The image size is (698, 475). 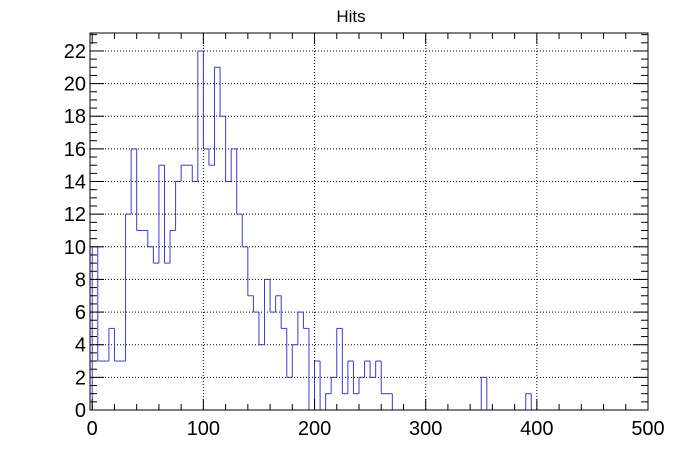 What do you see at coordinates (80, 378) in the screenshot?
I see `y-tick-label: 2` at bounding box center [80, 378].